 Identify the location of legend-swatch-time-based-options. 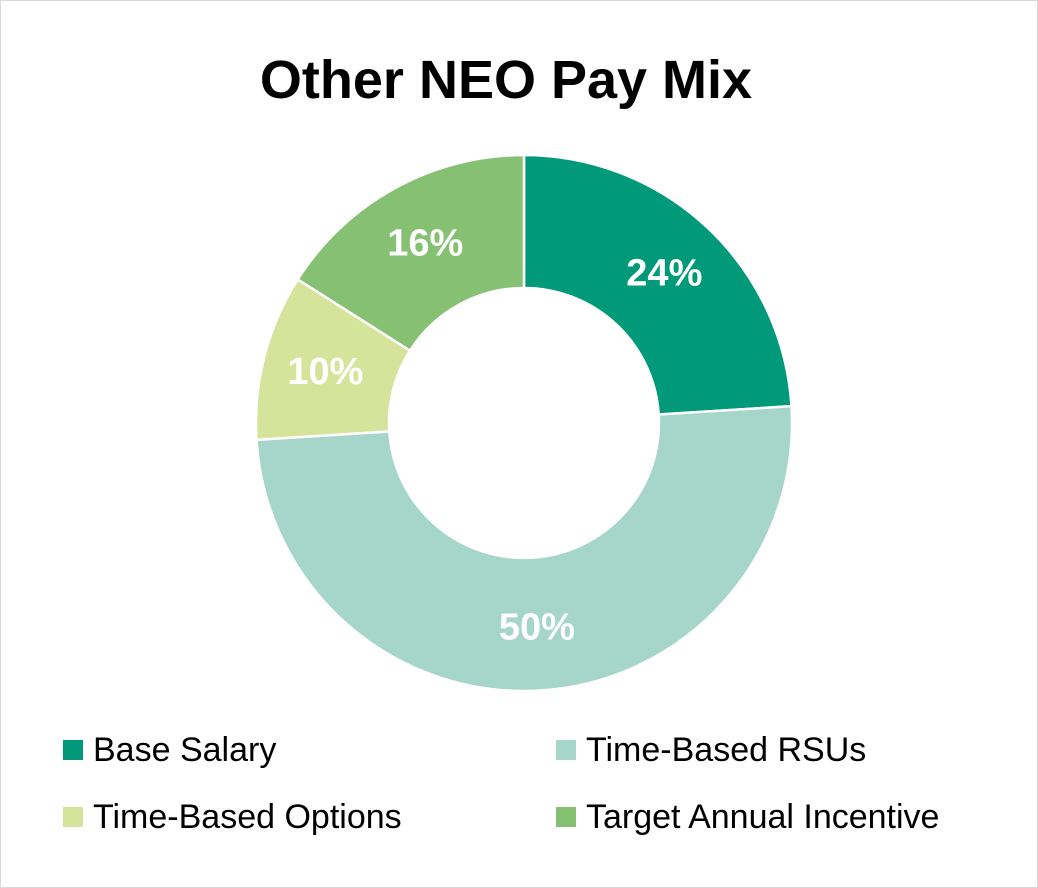
(73, 817).